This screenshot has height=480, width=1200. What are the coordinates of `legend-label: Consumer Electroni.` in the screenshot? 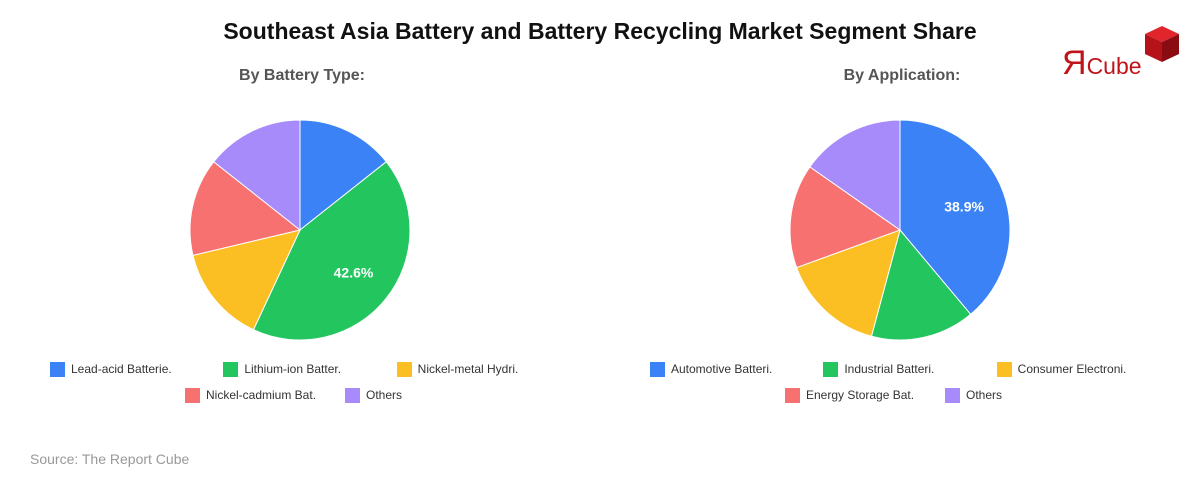 It's located at (1072, 369).